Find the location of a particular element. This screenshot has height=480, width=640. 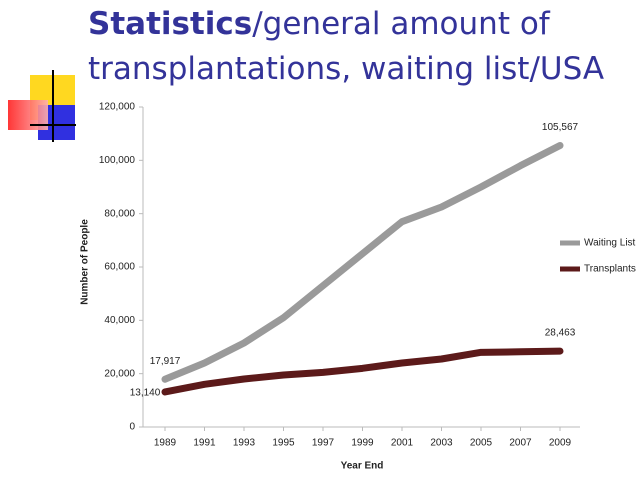

x-tick-label: 2003 is located at coordinates (441, 443).